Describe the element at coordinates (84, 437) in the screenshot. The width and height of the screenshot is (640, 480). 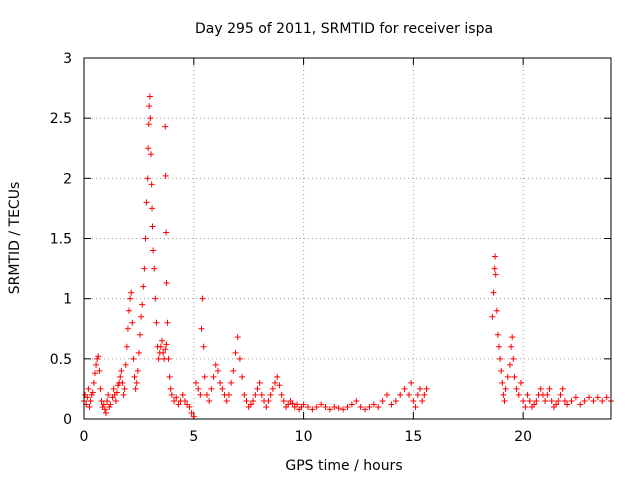
I see `x-tick-label: 0` at that location.